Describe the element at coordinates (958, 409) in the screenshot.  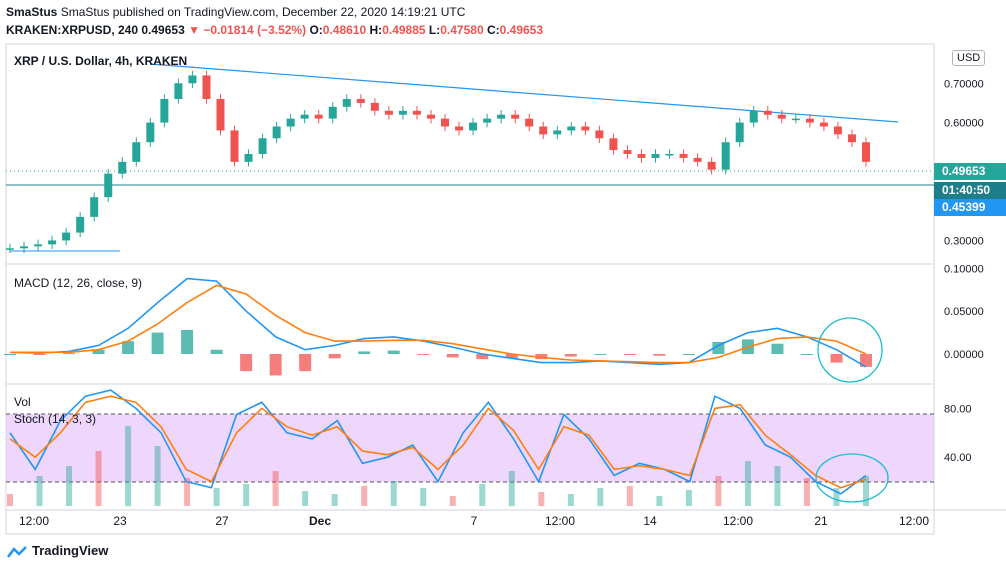
I see `y-axis-tick-label: 80.00` at that location.